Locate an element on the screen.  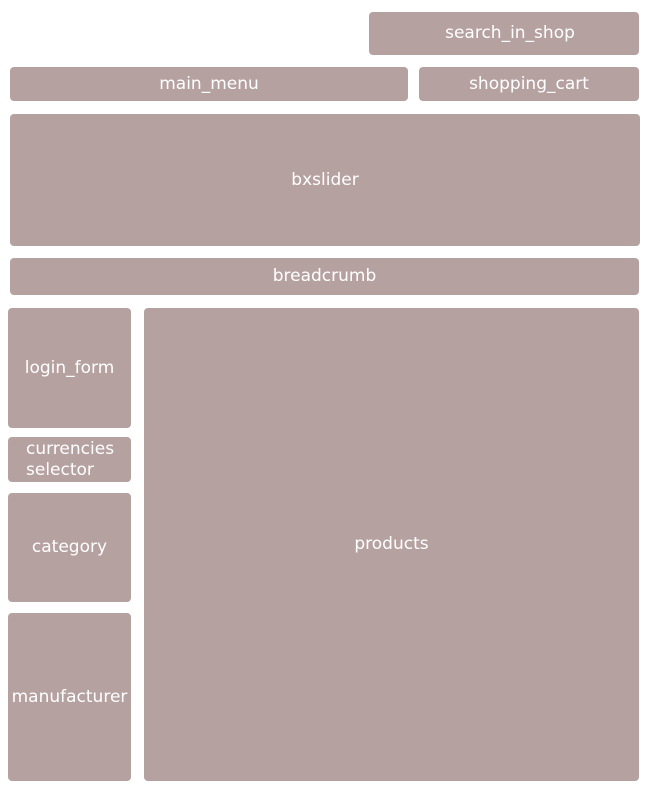
shopping-cart-label: shopping_cart is located at coordinates (529, 83).